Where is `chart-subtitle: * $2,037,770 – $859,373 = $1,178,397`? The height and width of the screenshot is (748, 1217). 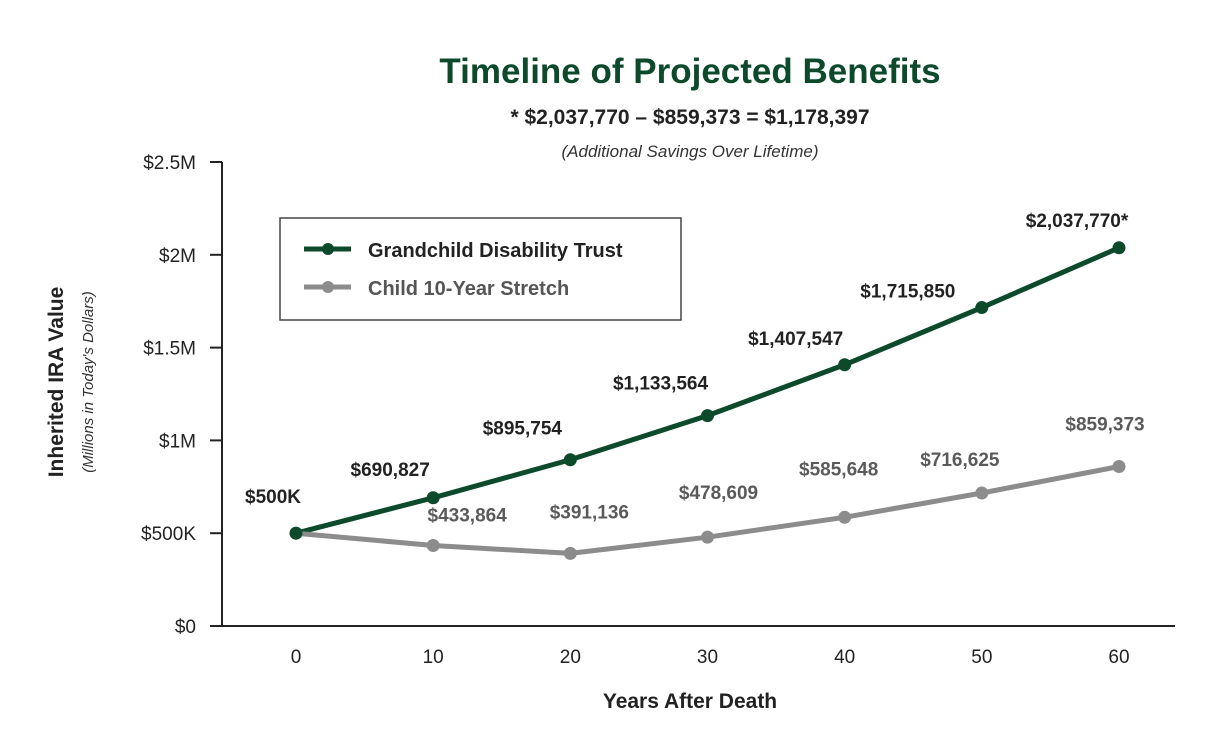 chart-subtitle: * $2,037,770 – $859,373 = $1,178,397 is located at coordinates (690, 117).